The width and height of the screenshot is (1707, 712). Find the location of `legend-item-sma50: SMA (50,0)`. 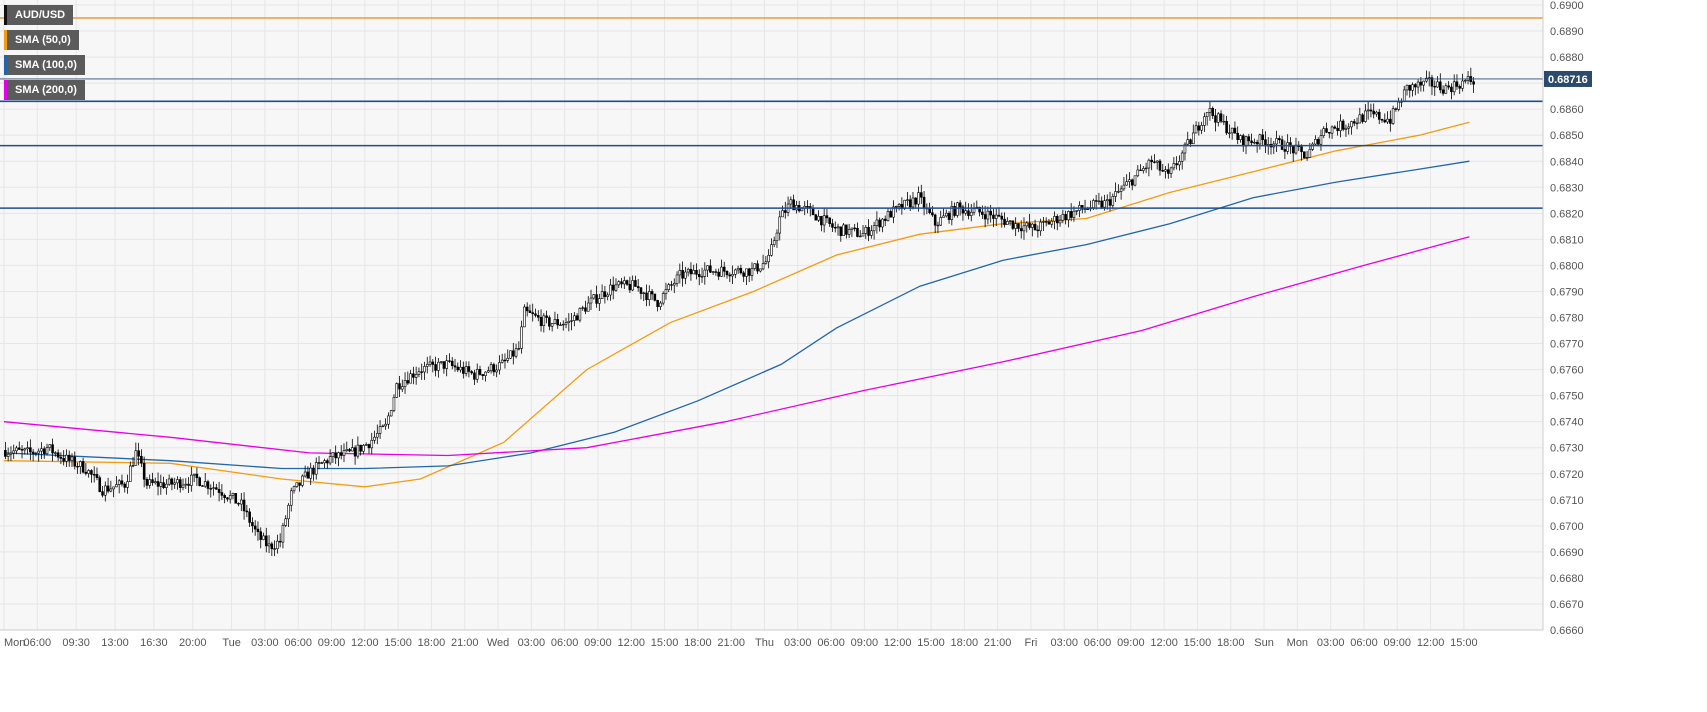

legend-item-sma50: SMA (50,0) is located at coordinates (41, 40).